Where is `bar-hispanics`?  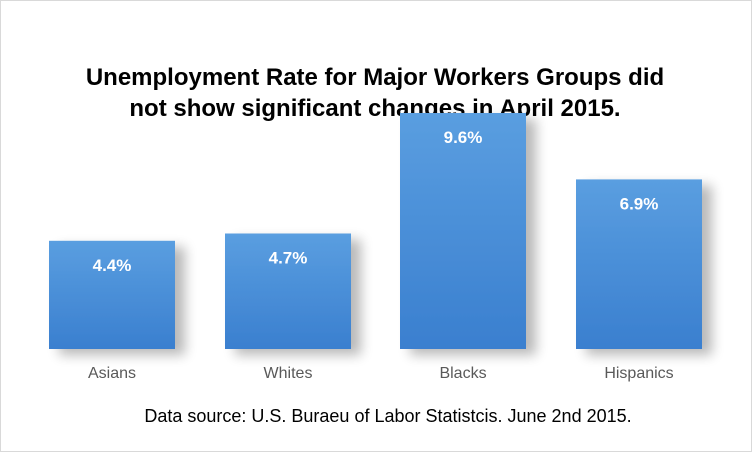 bar-hispanics is located at coordinates (639, 264).